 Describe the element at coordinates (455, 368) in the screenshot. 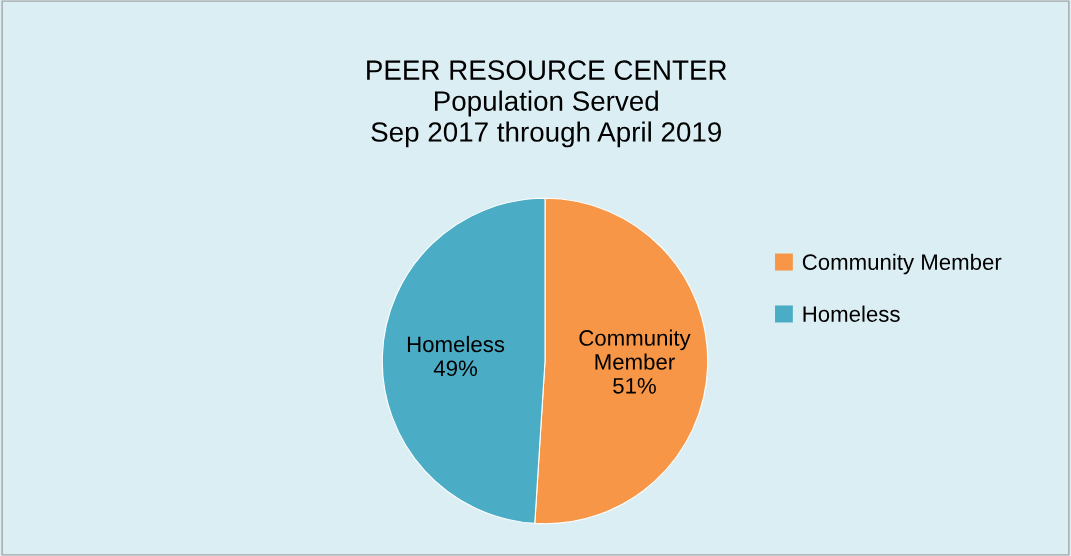

I see `data-label: 49%` at that location.